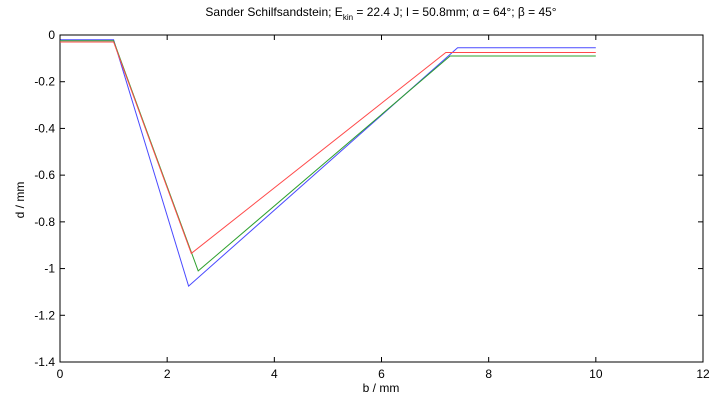 The width and height of the screenshot is (714, 401). What do you see at coordinates (51, 35) in the screenshot?
I see `y-tick-label: 0` at bounding box center [51, 35].